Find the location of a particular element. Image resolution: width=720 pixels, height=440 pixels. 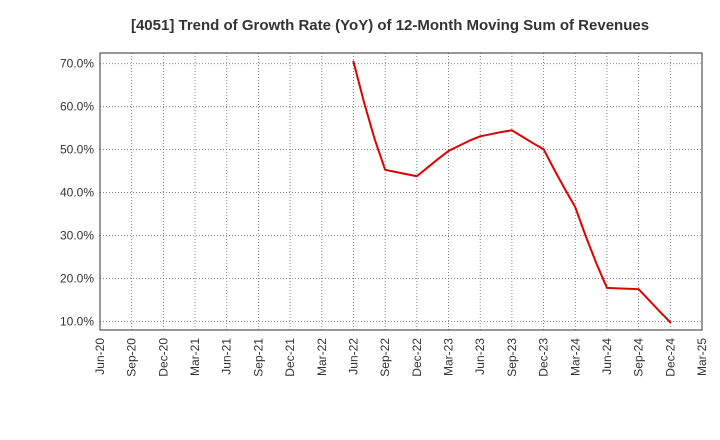

x-tick-label: Dec-20 is located at coordinates (163, 357).